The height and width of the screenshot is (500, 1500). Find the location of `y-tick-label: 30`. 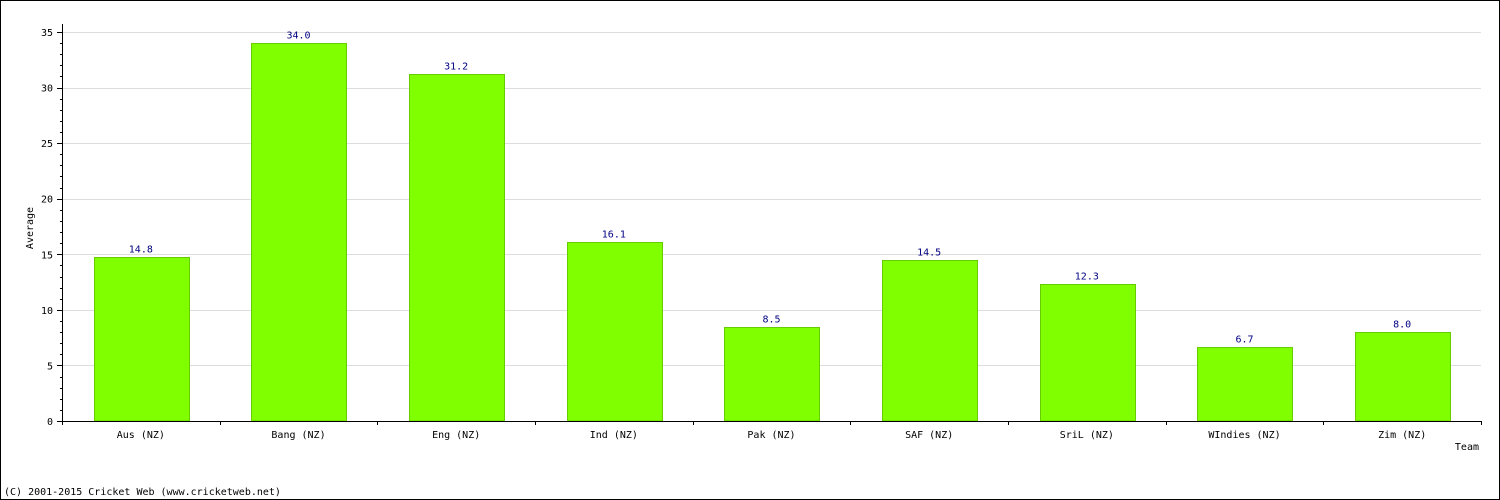

y-tick-label: 30 is located at coordinates (47, 89).